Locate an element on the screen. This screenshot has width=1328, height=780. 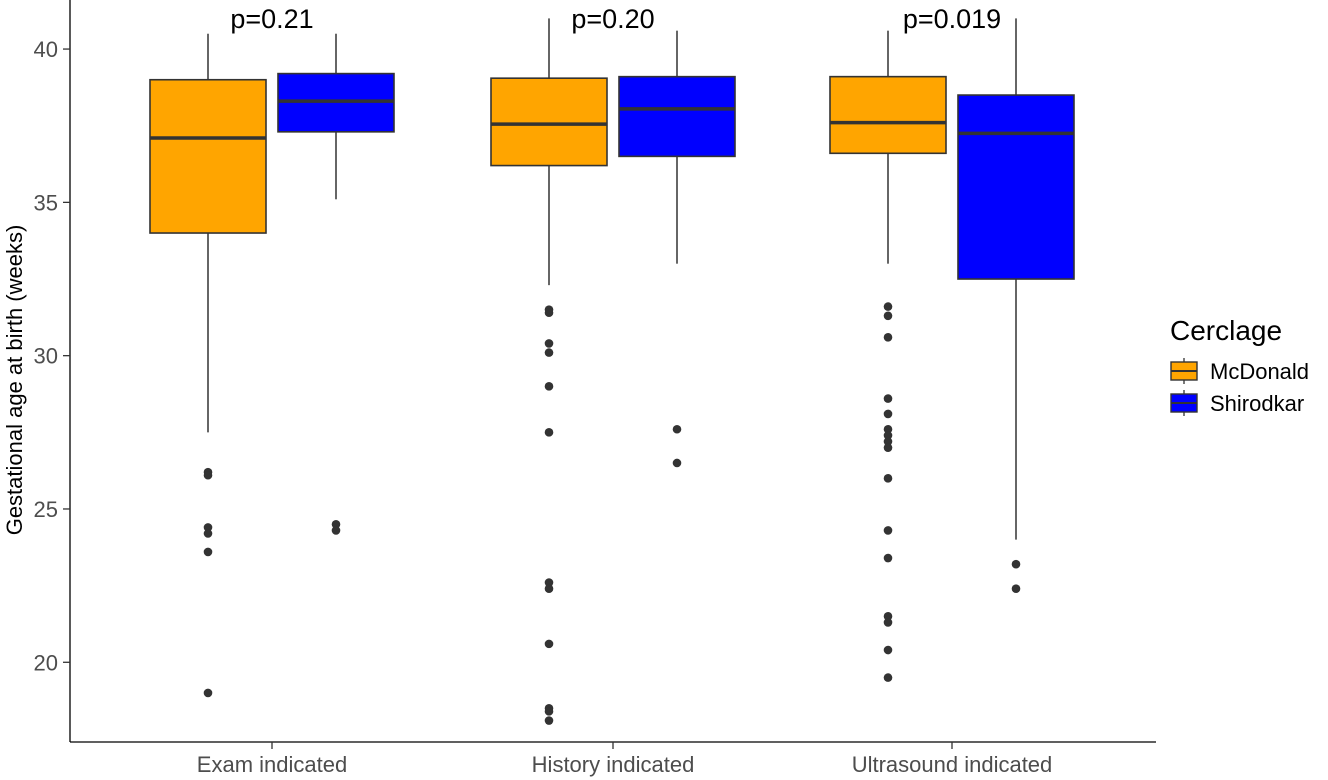
p-value-annotation-1: p=0.20 is located at coordinates (612, 19).